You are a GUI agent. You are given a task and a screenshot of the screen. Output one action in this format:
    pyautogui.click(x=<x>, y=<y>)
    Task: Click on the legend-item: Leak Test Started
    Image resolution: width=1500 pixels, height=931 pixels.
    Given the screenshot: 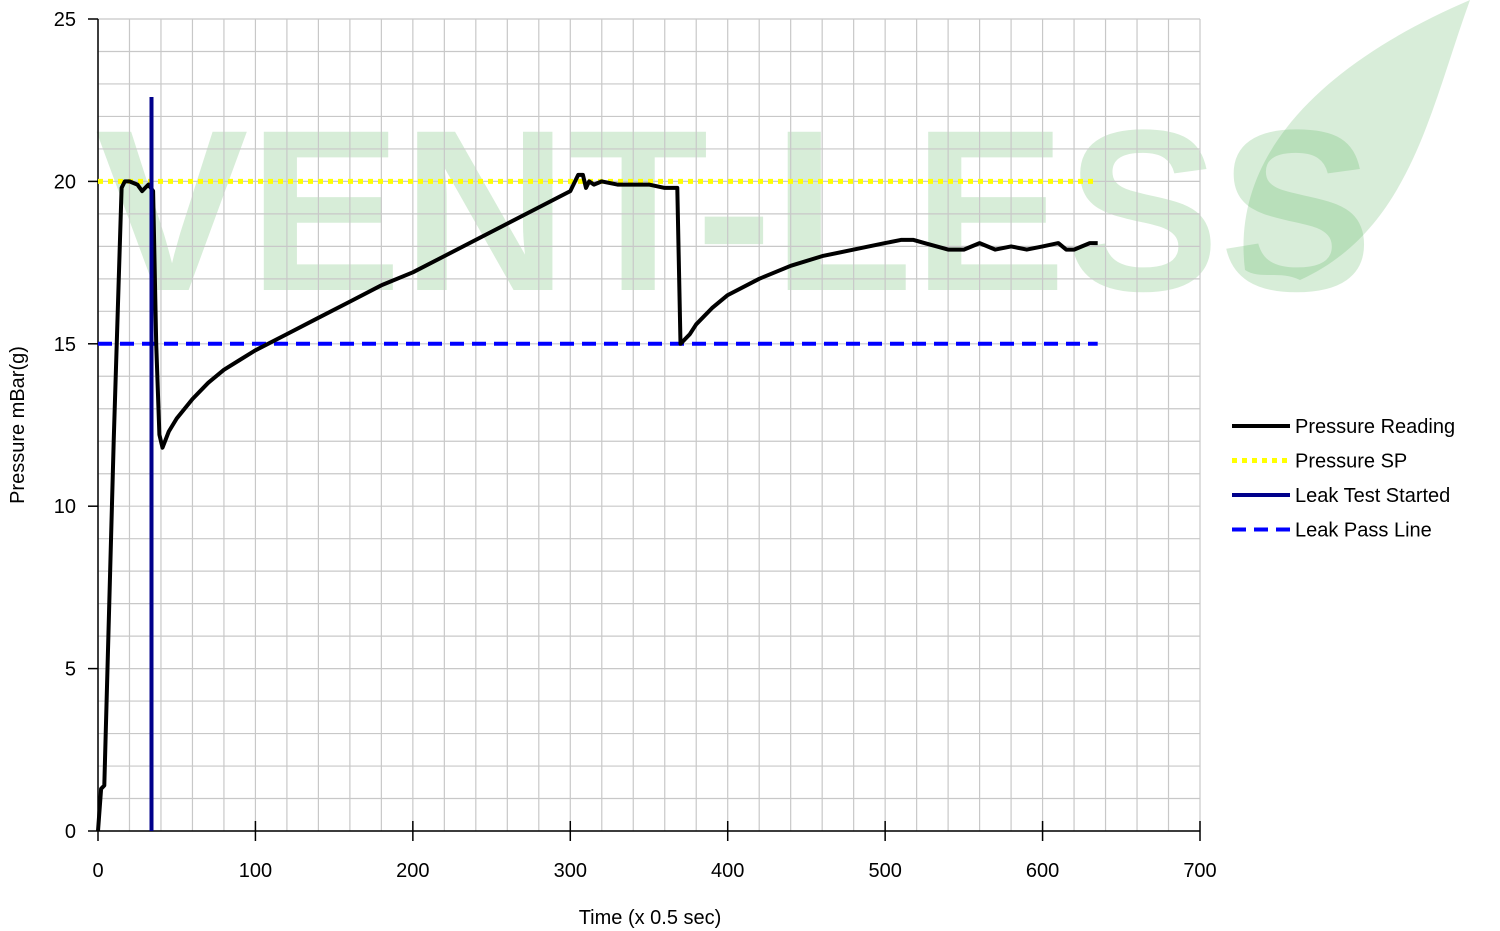 What is the action you would take?
    pyautogui.click(x=1341, y=496)
    